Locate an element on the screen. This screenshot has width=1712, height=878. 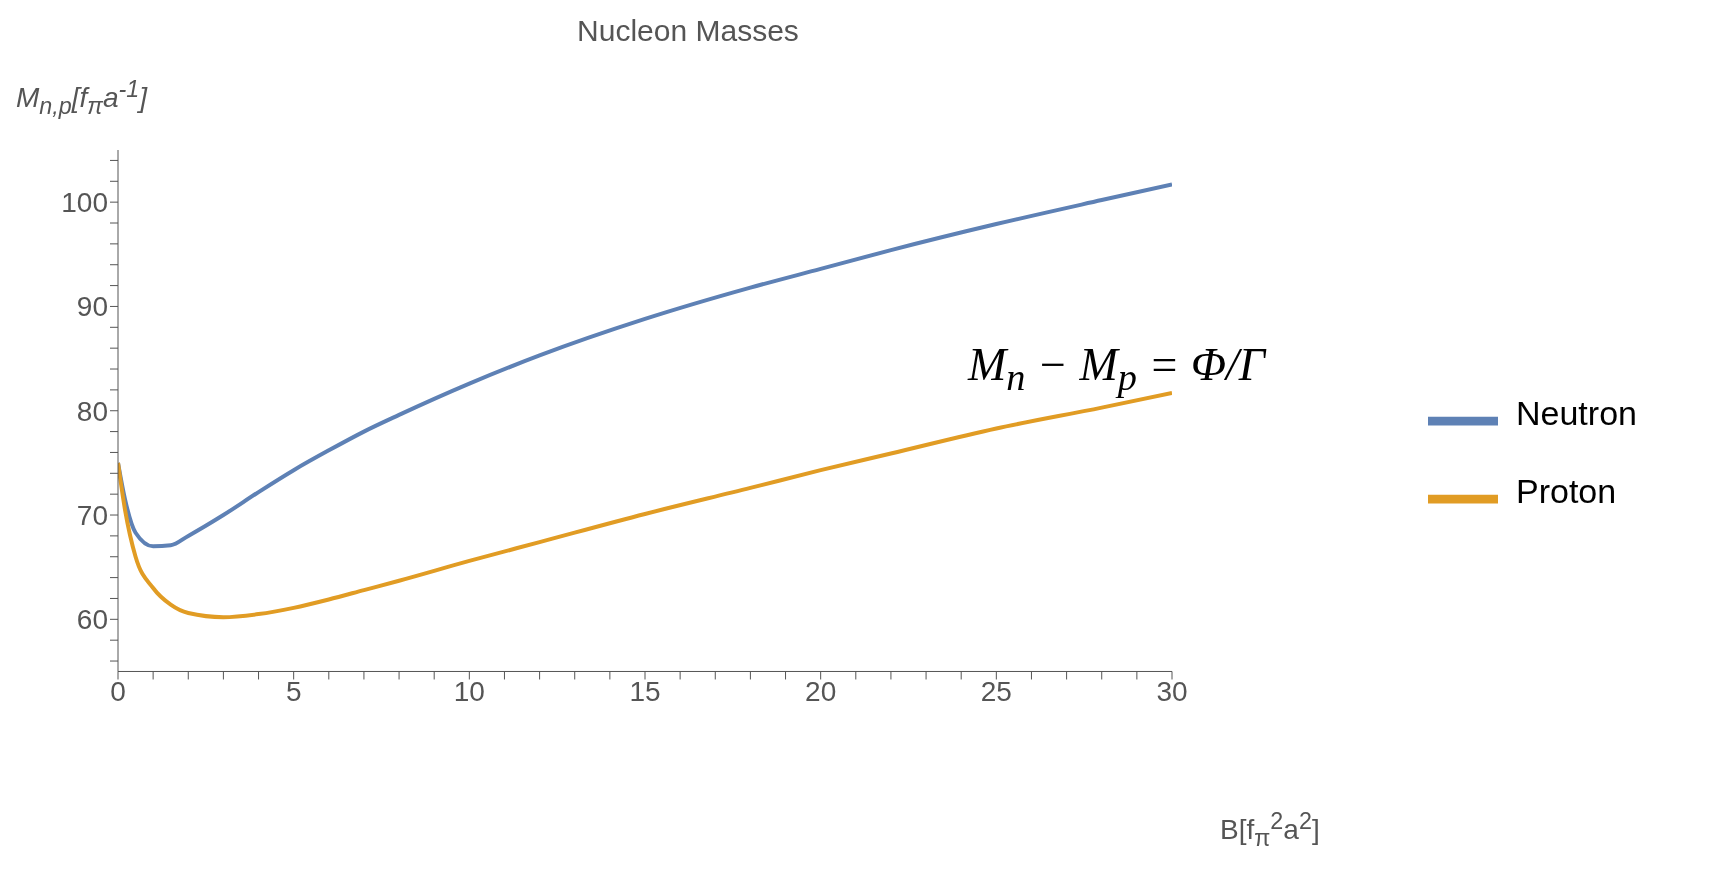
x-tick-label: 0 is located at coordinates (118, 692).